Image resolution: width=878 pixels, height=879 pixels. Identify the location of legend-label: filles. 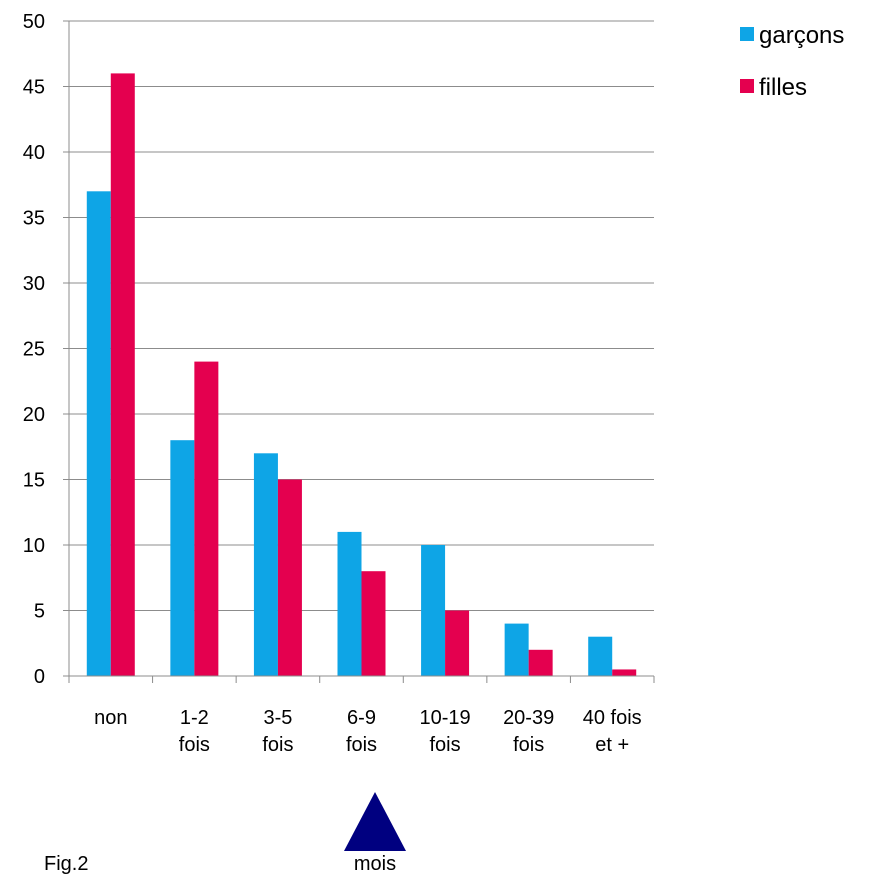
(783, 87).